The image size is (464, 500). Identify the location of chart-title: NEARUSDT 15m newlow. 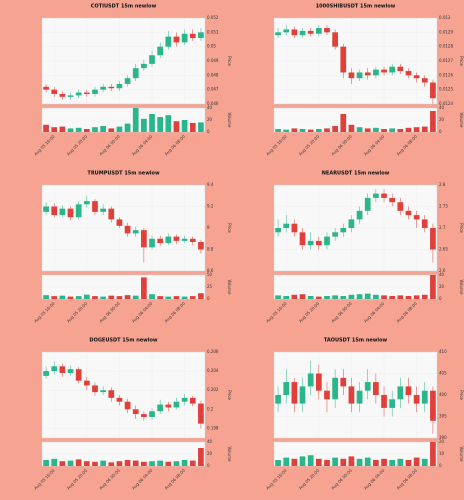
(356, 174).